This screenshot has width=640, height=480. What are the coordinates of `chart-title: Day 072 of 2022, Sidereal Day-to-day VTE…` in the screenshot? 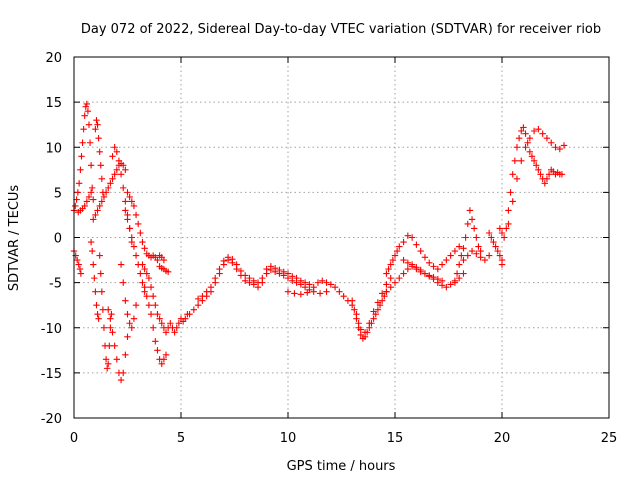 It's located at (341, 29).